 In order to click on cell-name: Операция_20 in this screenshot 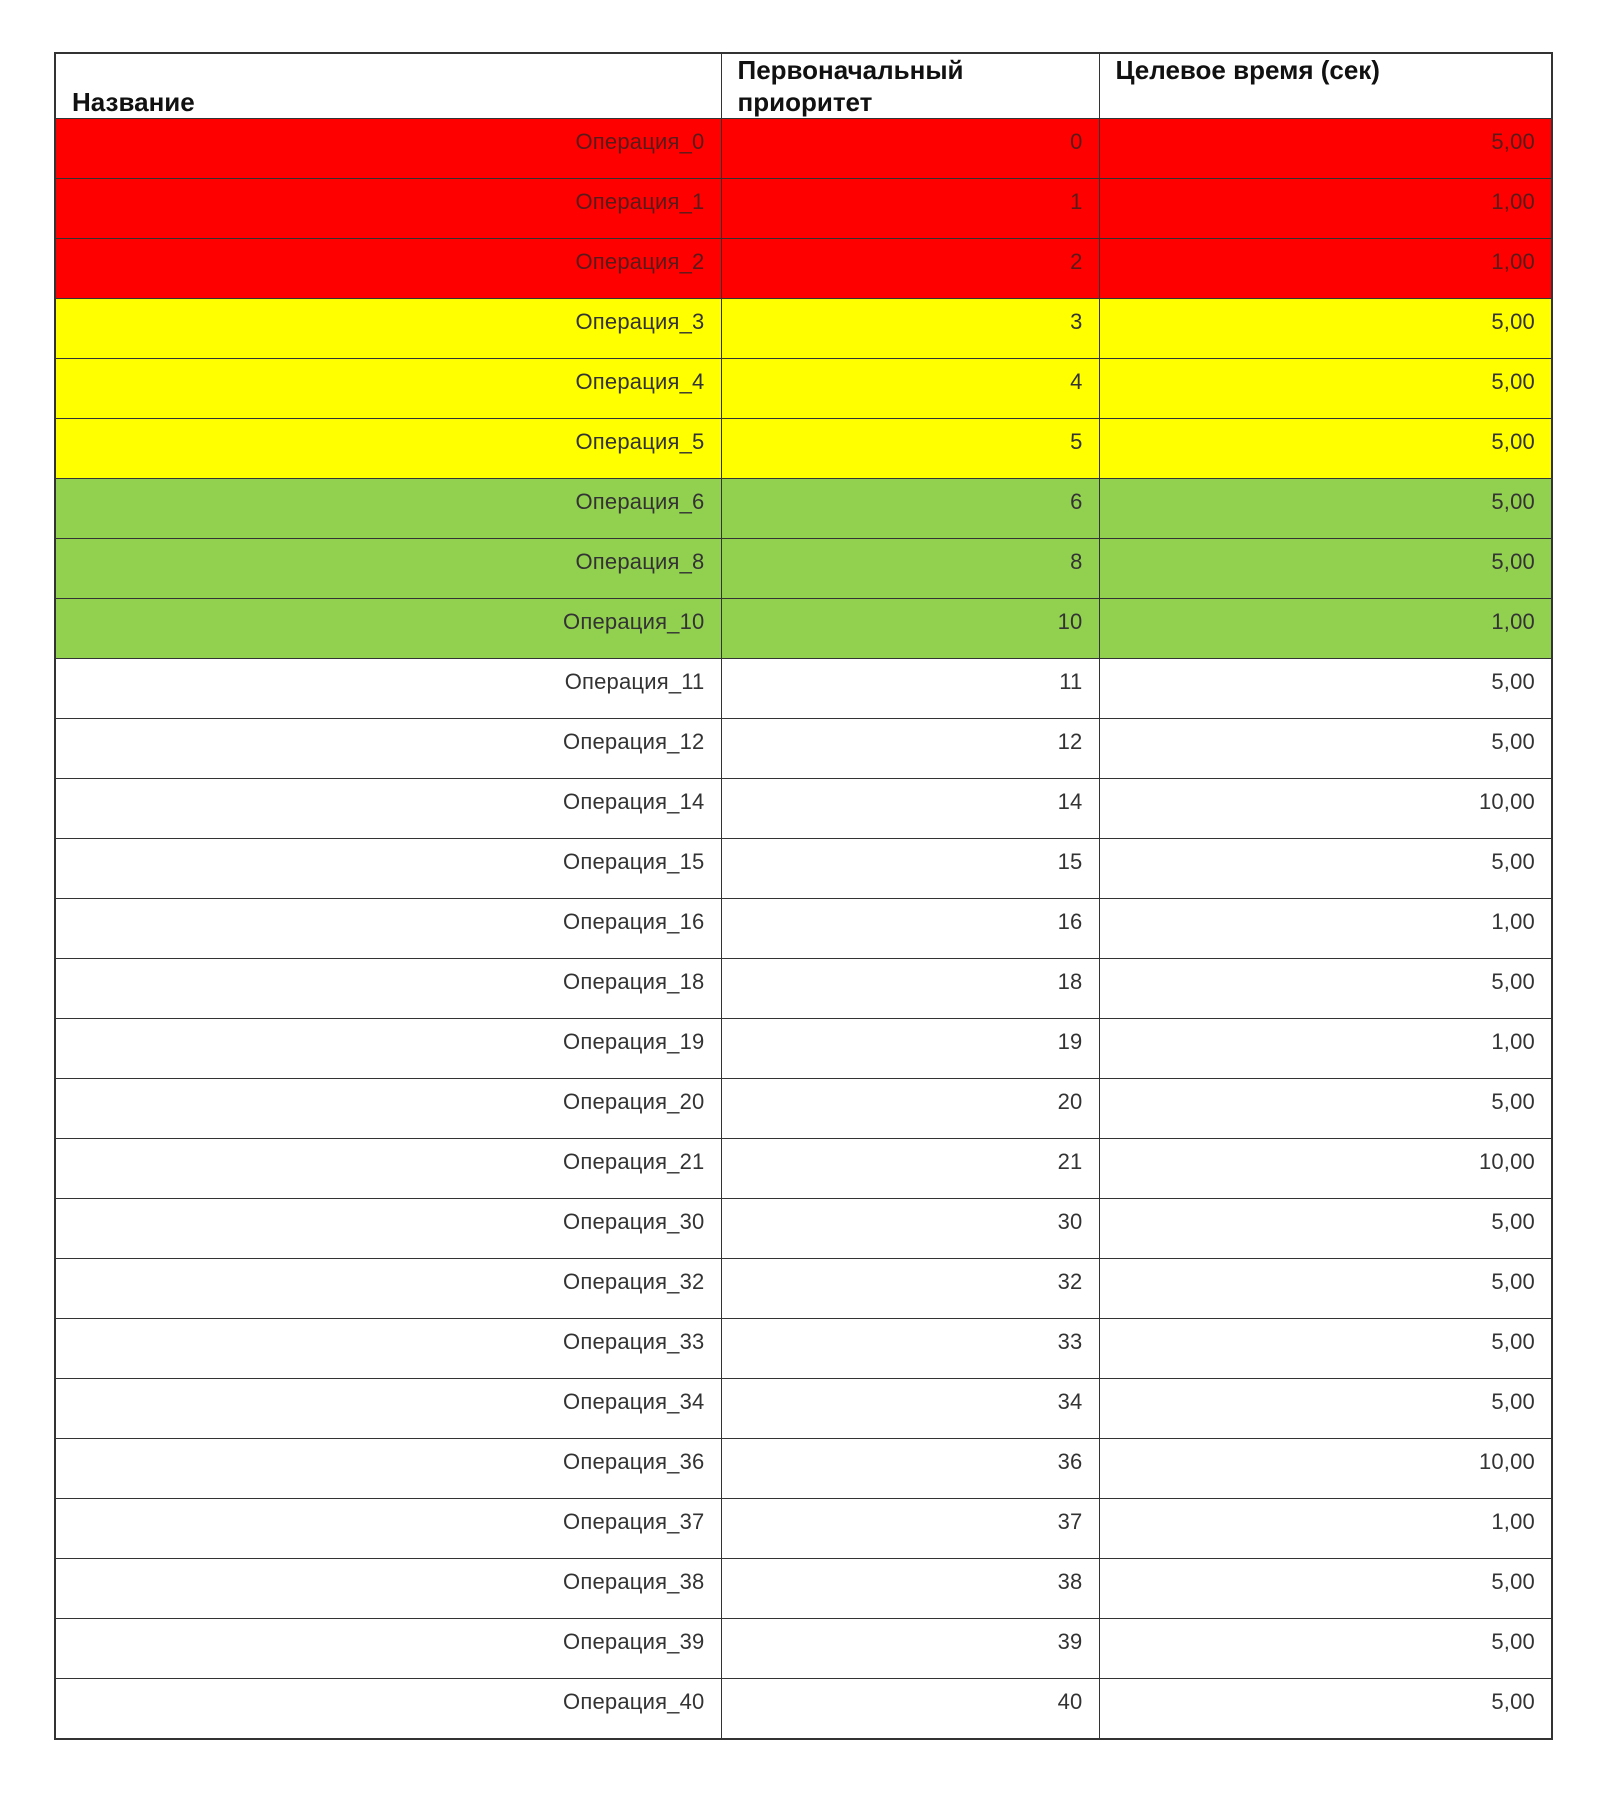, I will do `click(388, 1108)`.